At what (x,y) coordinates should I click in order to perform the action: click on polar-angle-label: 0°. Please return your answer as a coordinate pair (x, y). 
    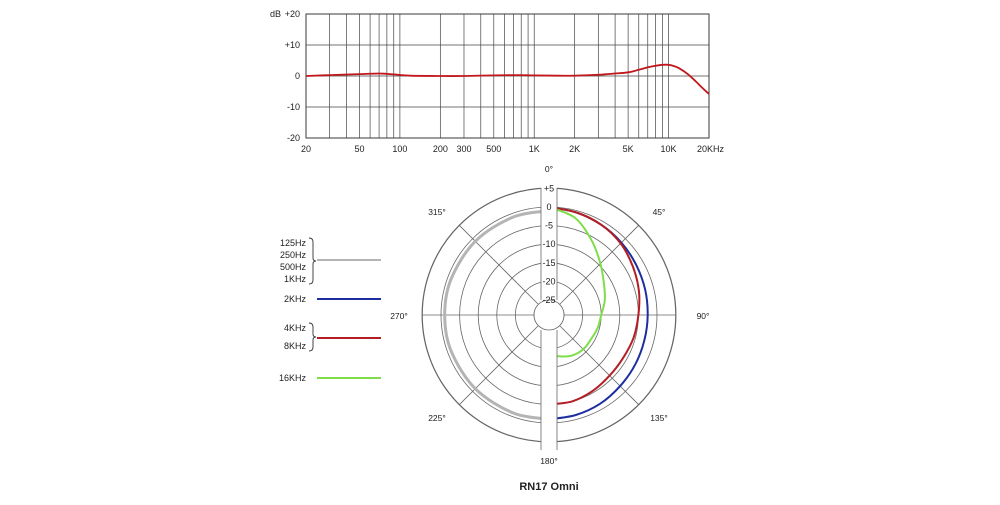
    Looking at the image, I should click on (549, 169).